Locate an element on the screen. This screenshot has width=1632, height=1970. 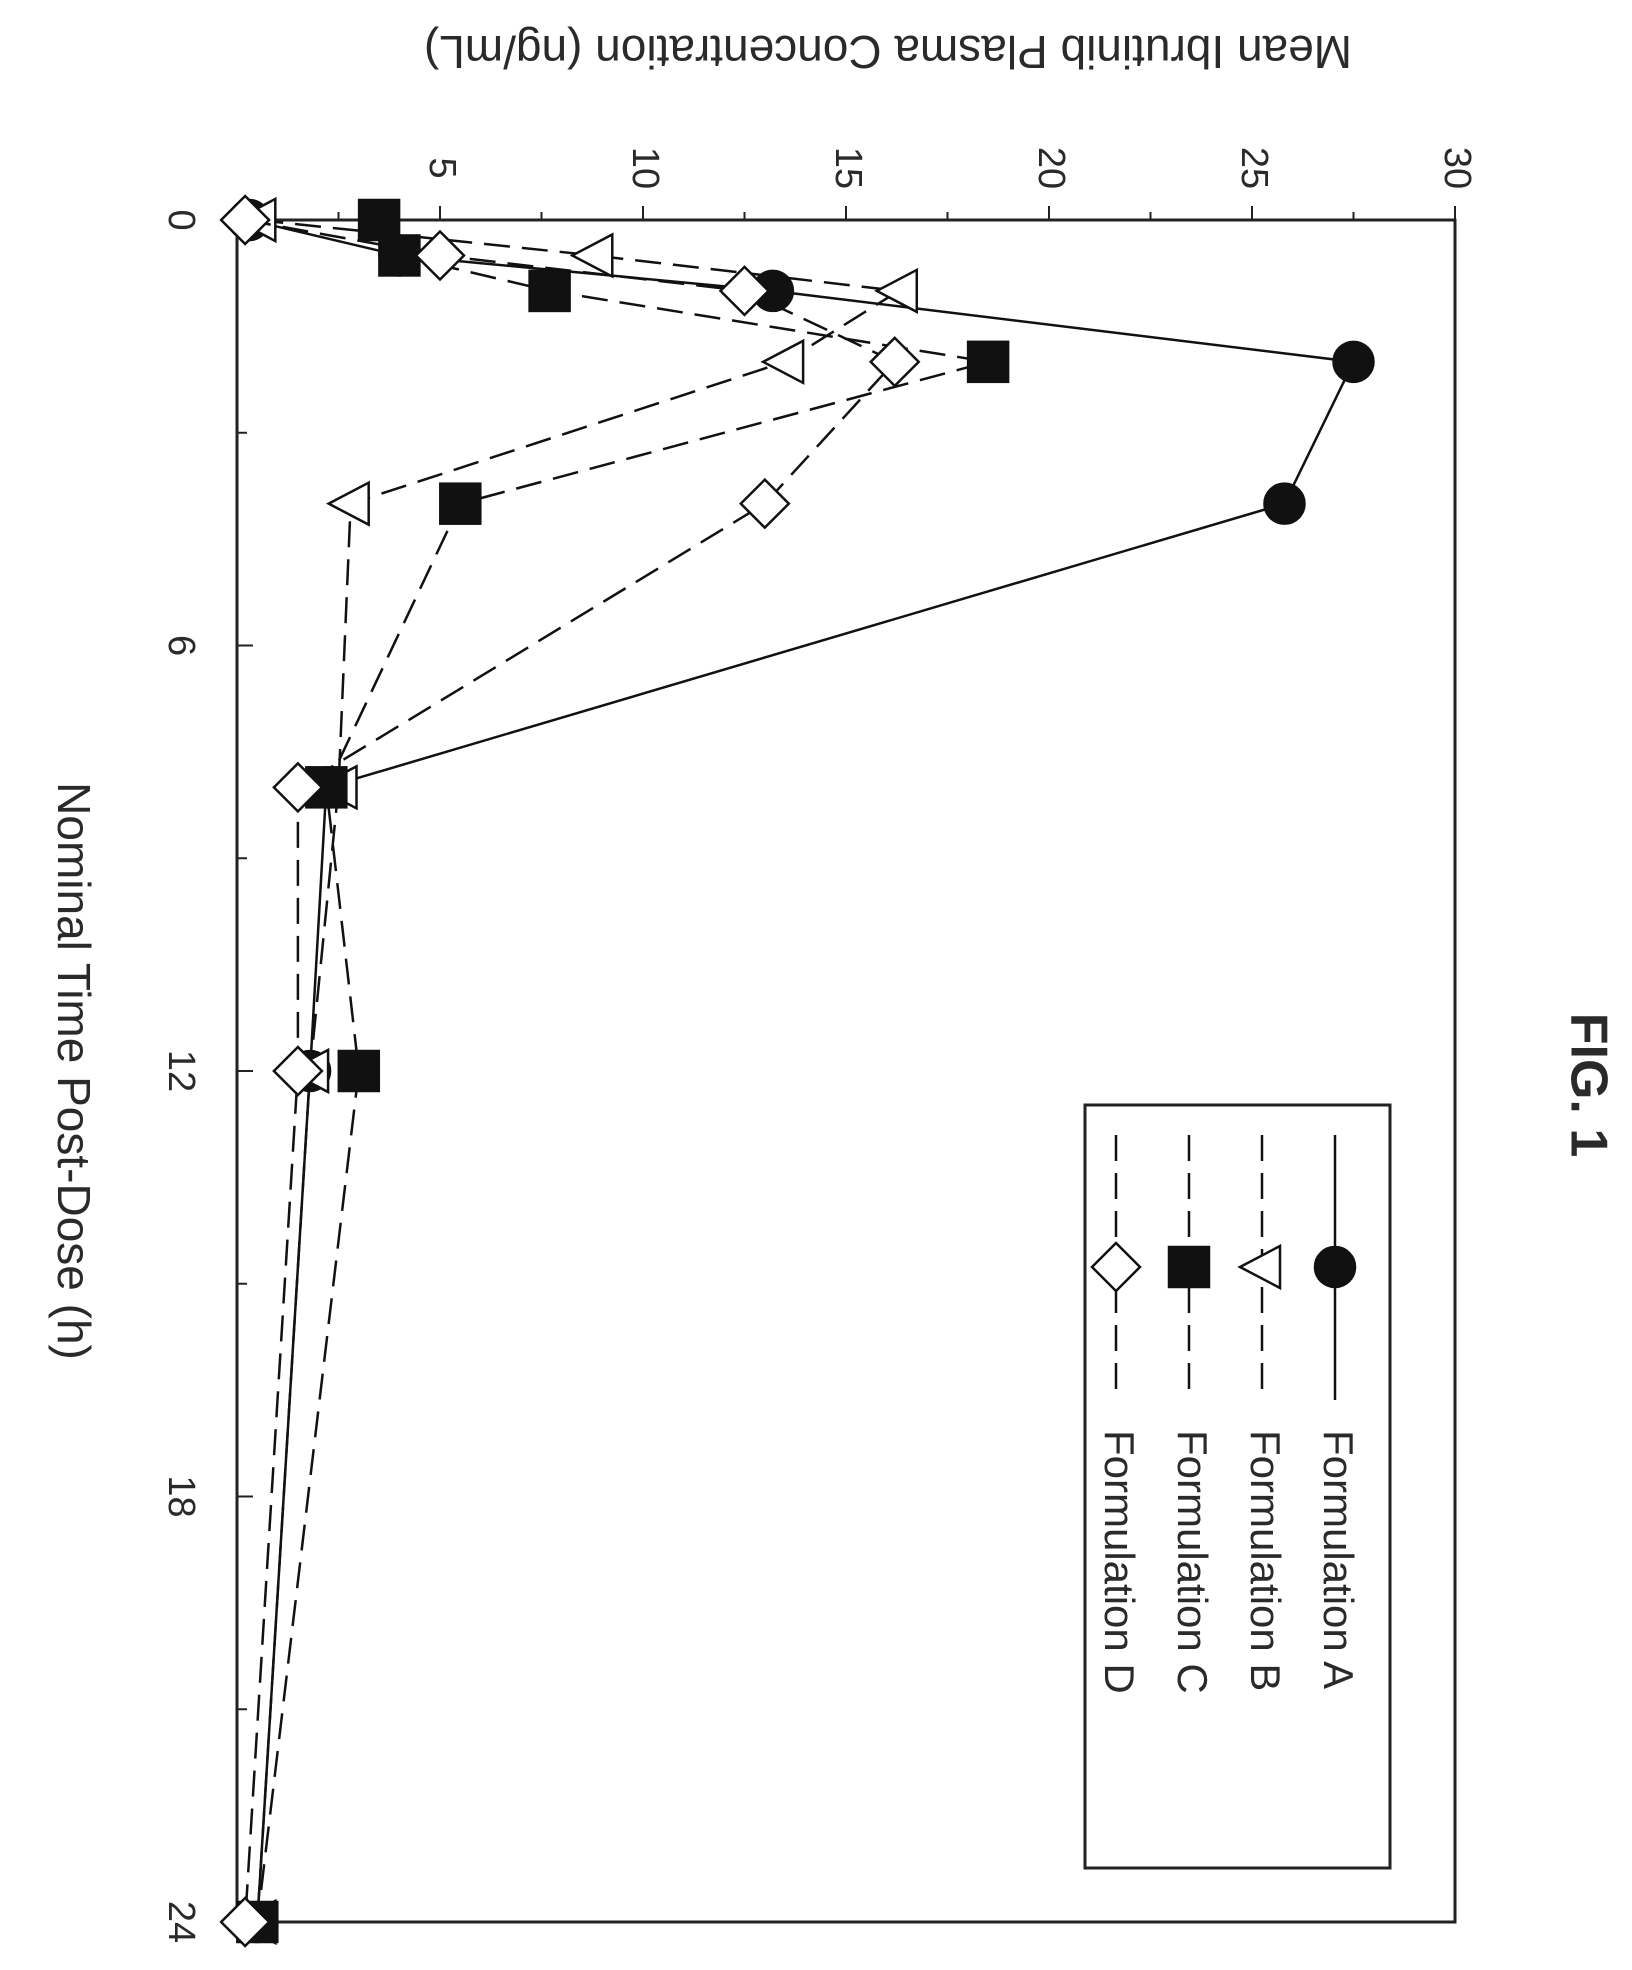
x-axis-title: Nominal Time Post-Dose (h) is located at coordinates (74, 1071).